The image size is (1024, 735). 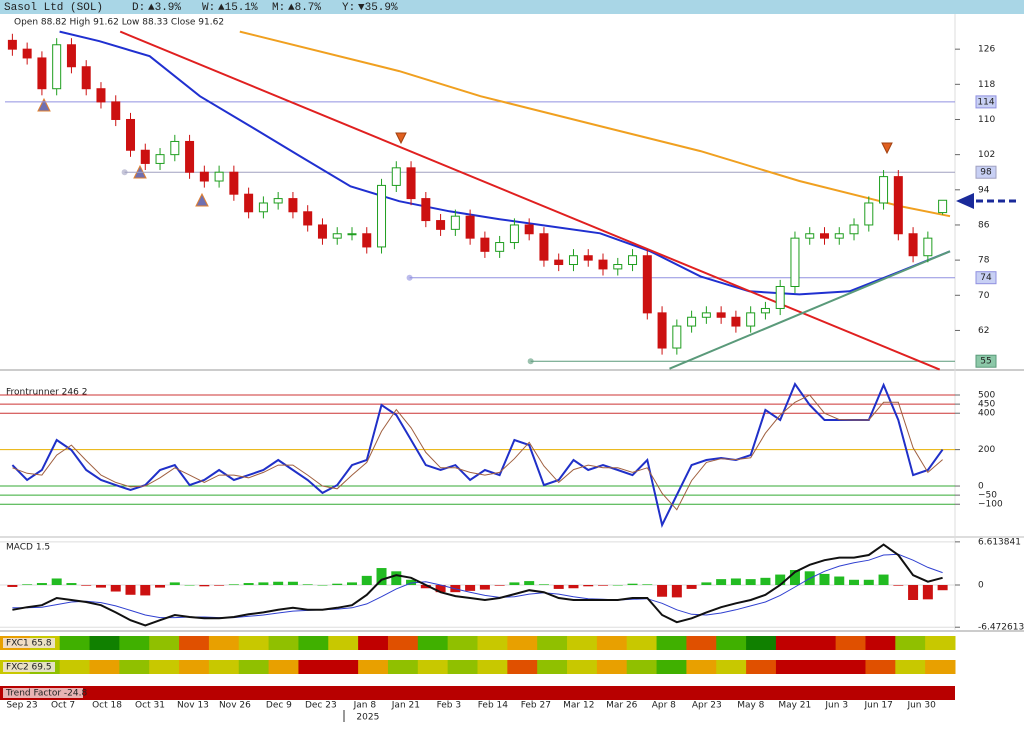 What do you see at coordinates (46, 694) in the screenshot?
I see `panel-title: Trend Factor -24.8` at bounding box center [46, 694].